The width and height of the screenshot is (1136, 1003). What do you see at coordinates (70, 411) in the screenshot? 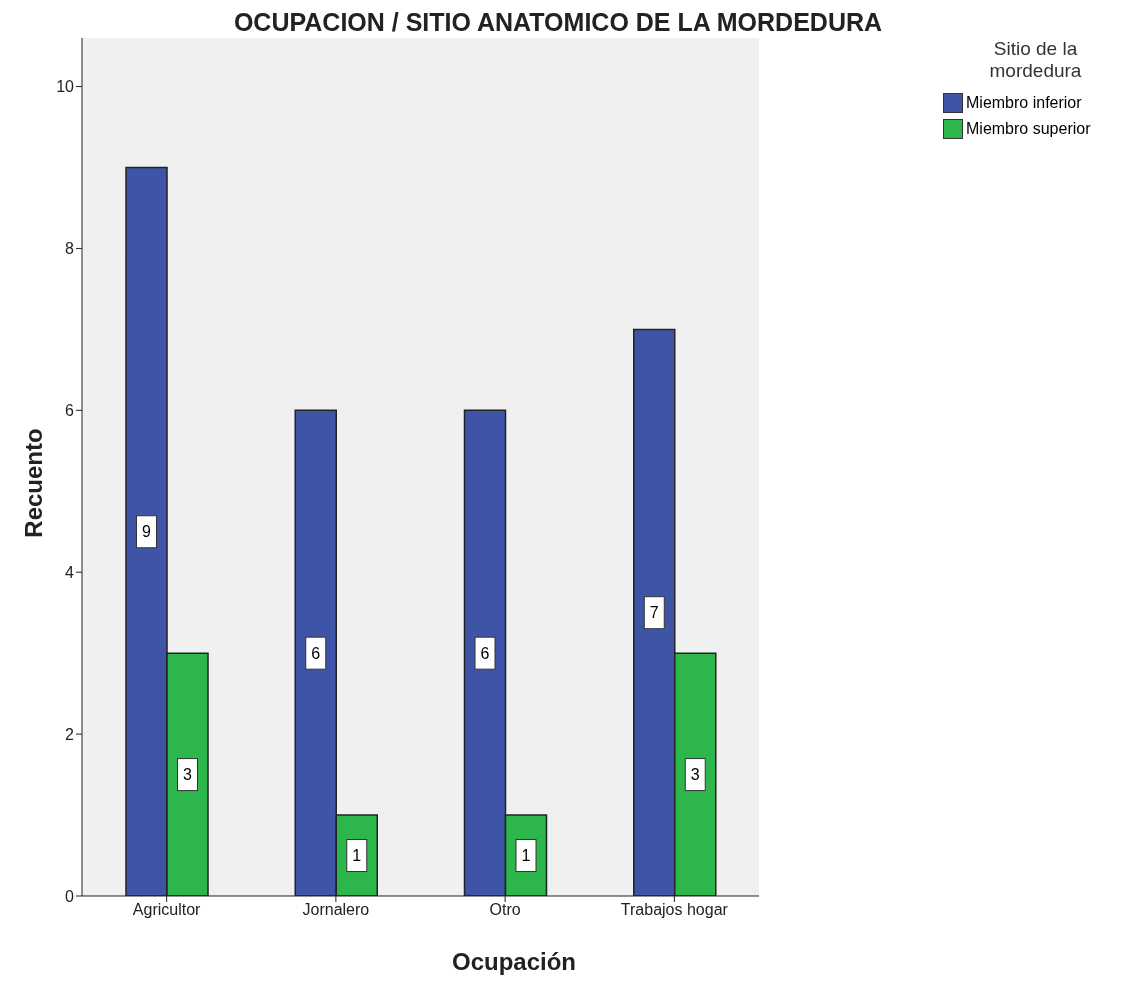
I see `y-tick-label: 6` at bounding box center [70, 411].